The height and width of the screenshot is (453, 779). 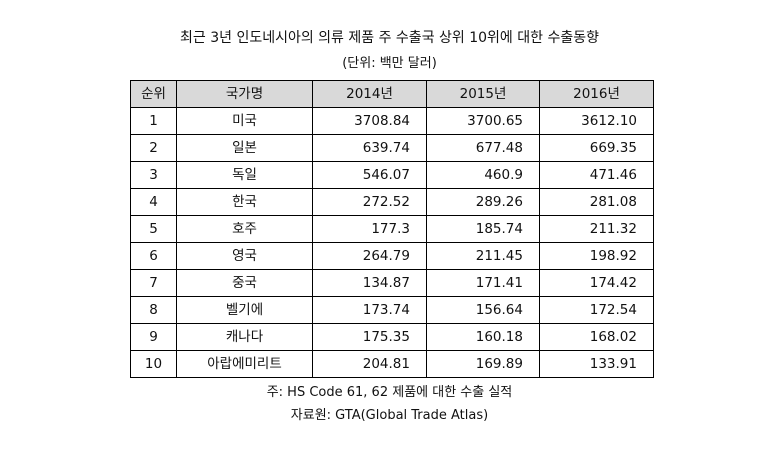 I want to click on value-2016-cell: 281.08, so click(x=596, y=202).